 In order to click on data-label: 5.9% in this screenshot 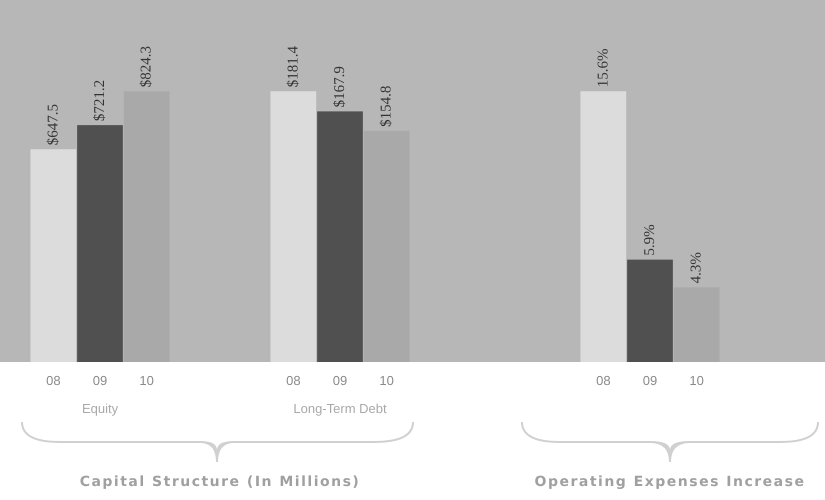, I will do `click(650, 240)`.